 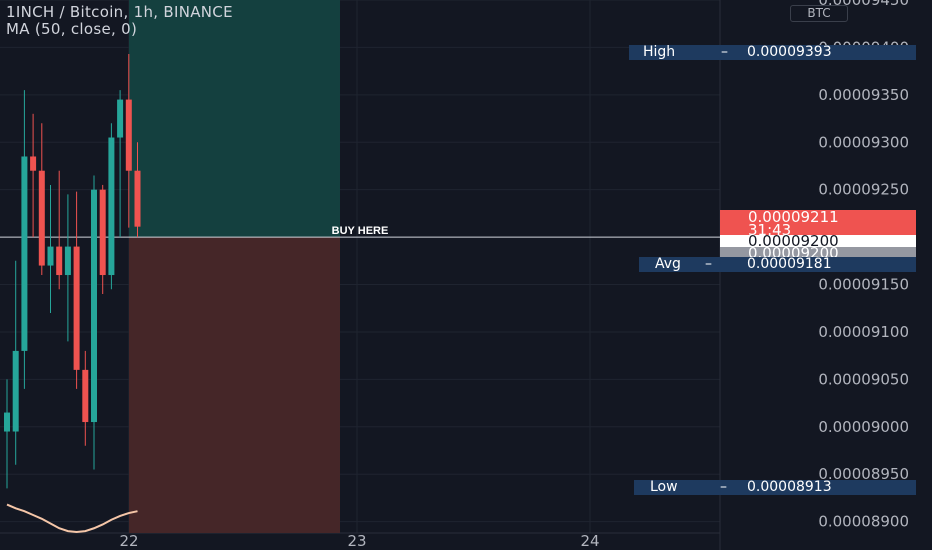 What do you see at coordinates (356, 541) in the screenshot?
I see `x-tick-label: 23` at bounding box center [356, 541].